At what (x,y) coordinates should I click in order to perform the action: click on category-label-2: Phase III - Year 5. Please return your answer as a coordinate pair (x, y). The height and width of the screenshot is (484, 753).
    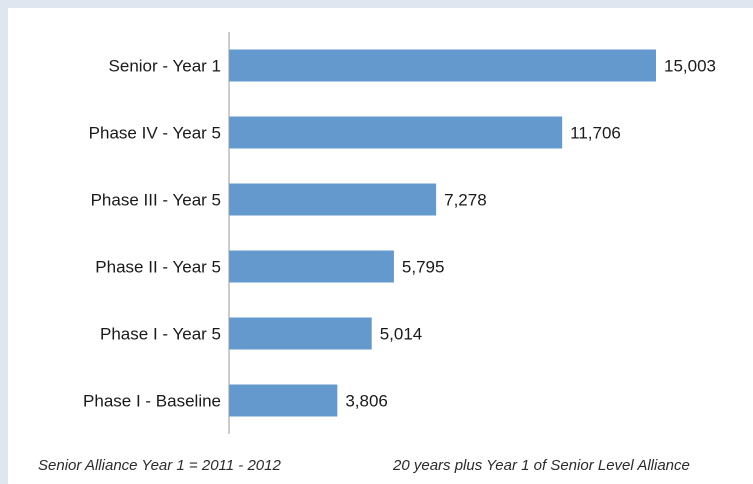
    Looking at the image, I should click on (156, 200).